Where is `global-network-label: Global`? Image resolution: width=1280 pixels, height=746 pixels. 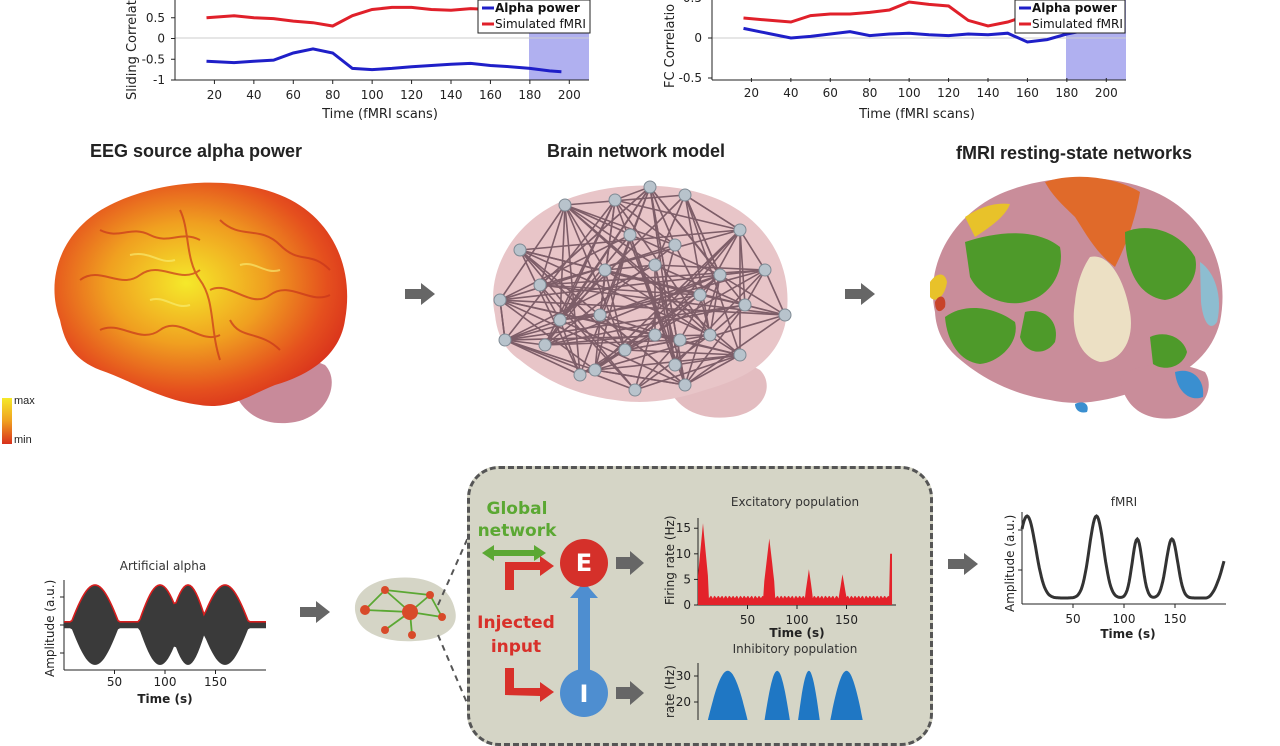 global-network-label: Global is located at coordinates (517, 509).